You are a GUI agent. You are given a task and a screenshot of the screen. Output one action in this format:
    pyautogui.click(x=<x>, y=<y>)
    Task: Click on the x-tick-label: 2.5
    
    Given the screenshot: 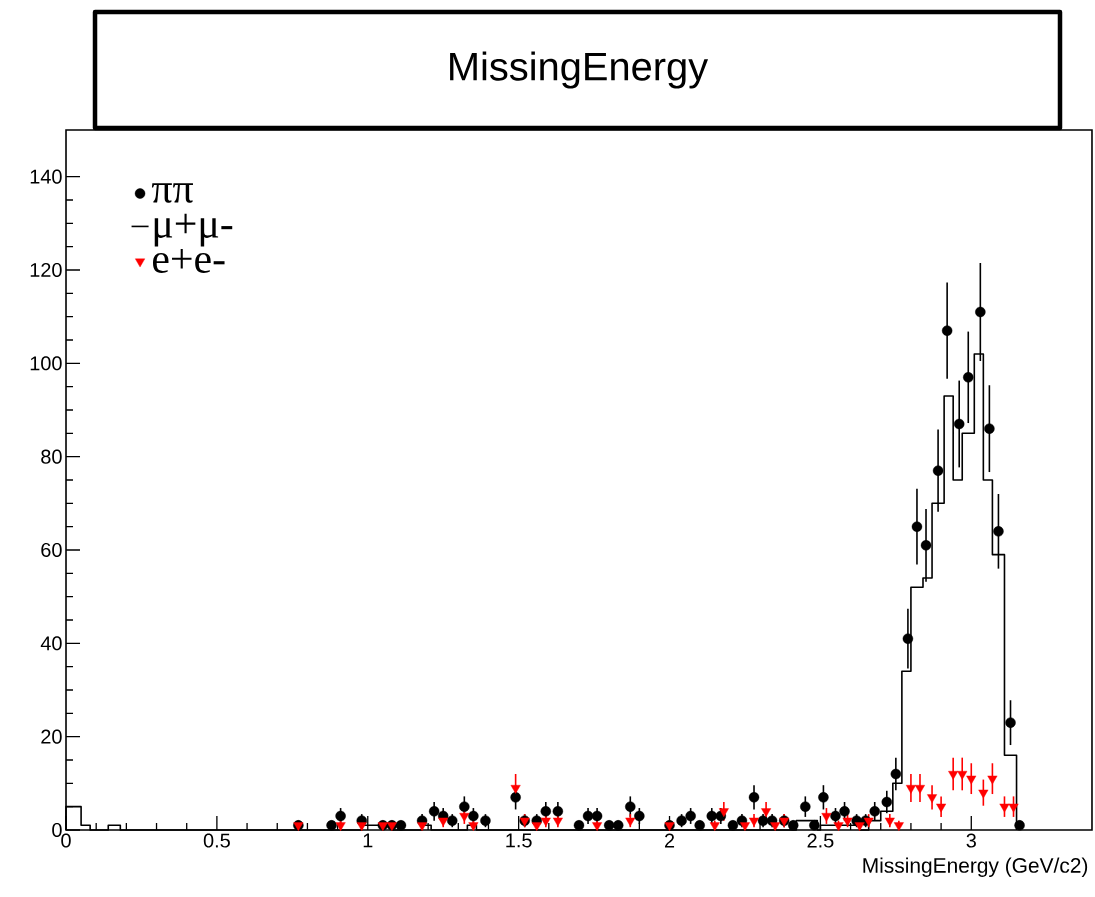 What is the action you would take?
    pyautogui.click(x=820, y=840)
    